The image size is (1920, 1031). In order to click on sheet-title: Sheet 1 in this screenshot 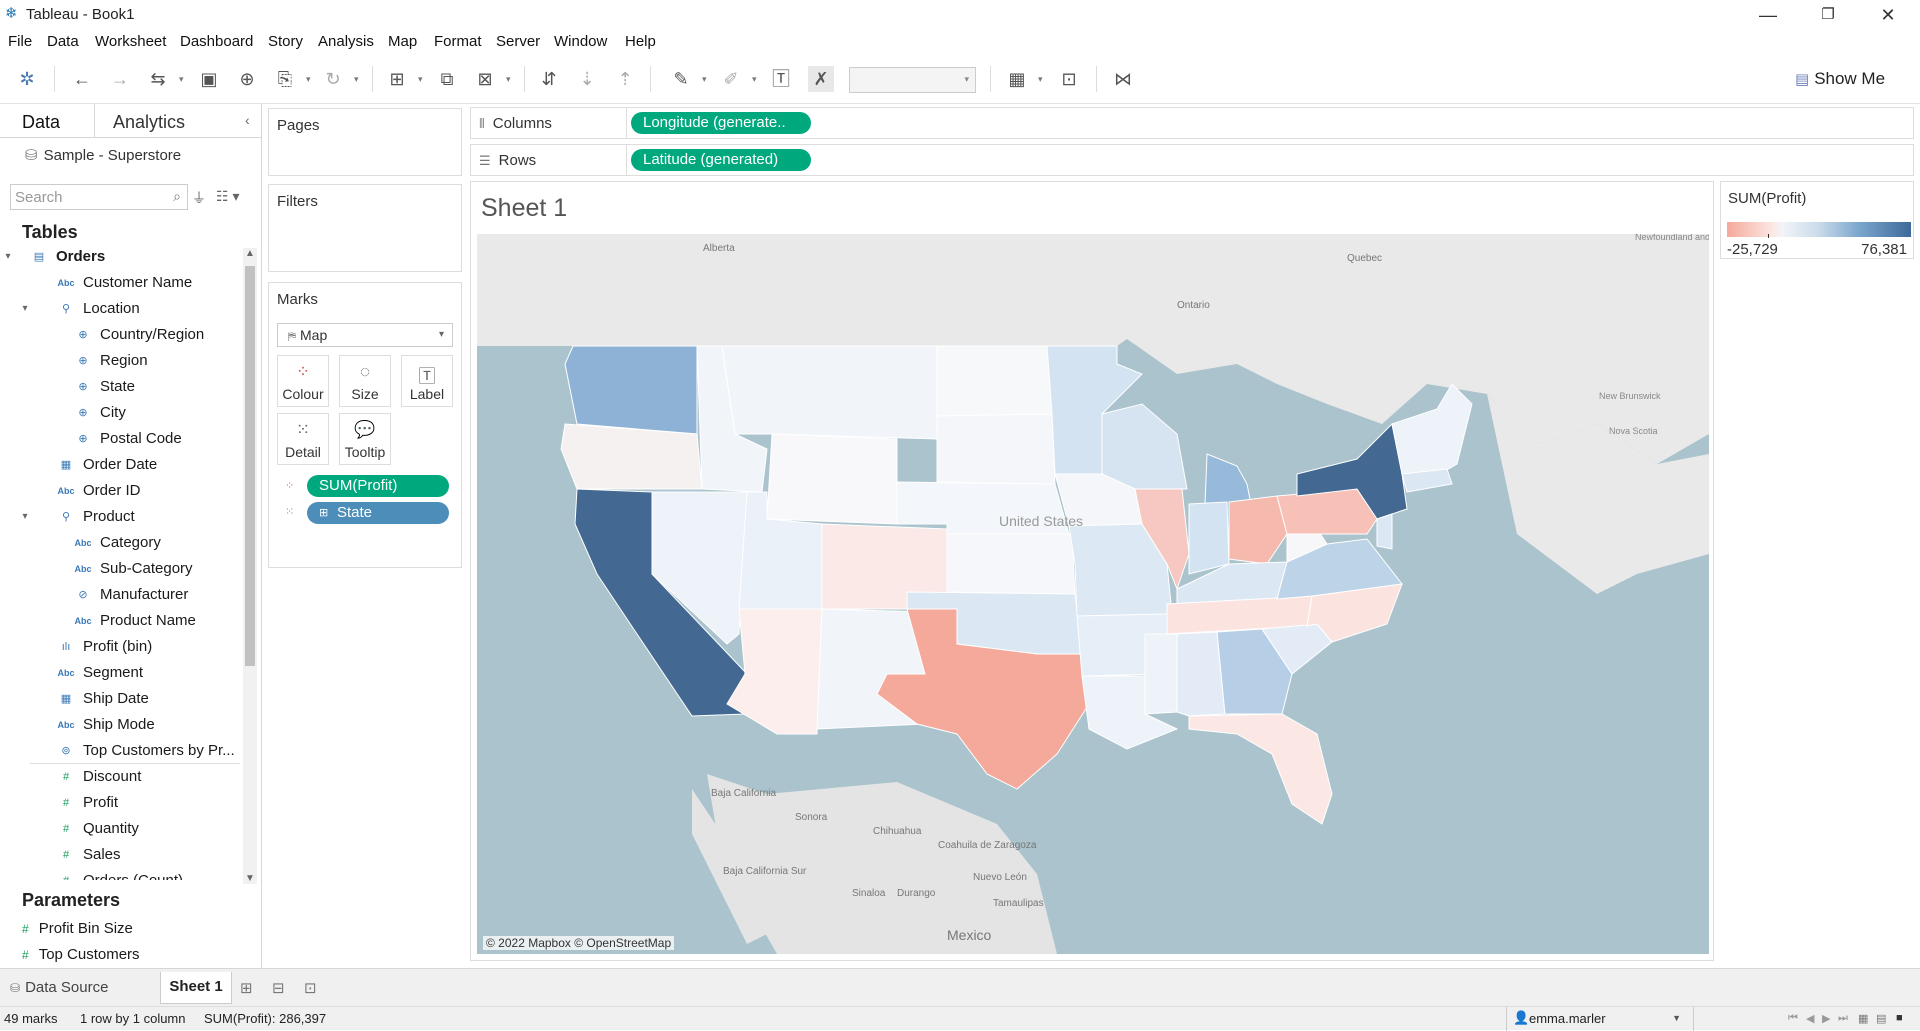, I will do `click(524, 208)`.